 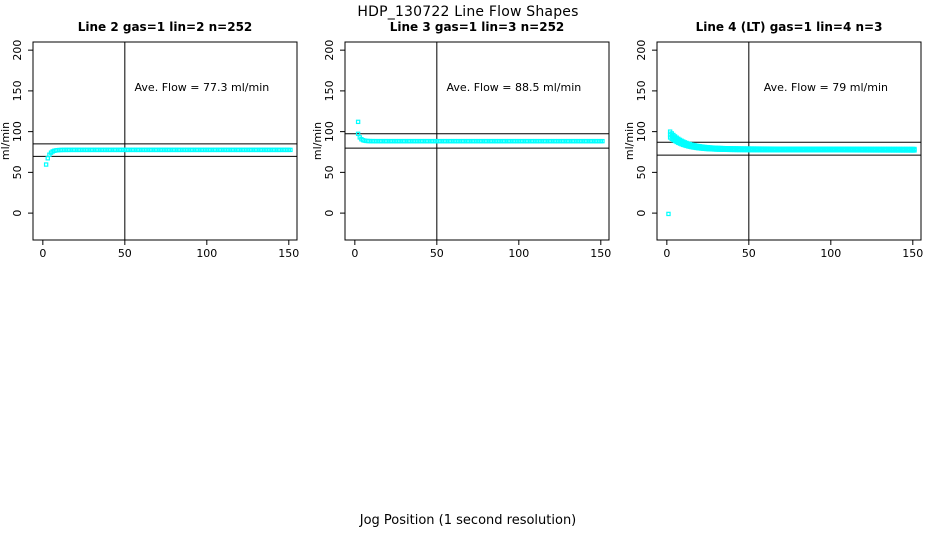 What do you see at coordinates (202, 87) in the screenshot?
I see `ave-flow-annotation: Ave. Flow = 77.3 ml/min` at bounding box center [202, 87].